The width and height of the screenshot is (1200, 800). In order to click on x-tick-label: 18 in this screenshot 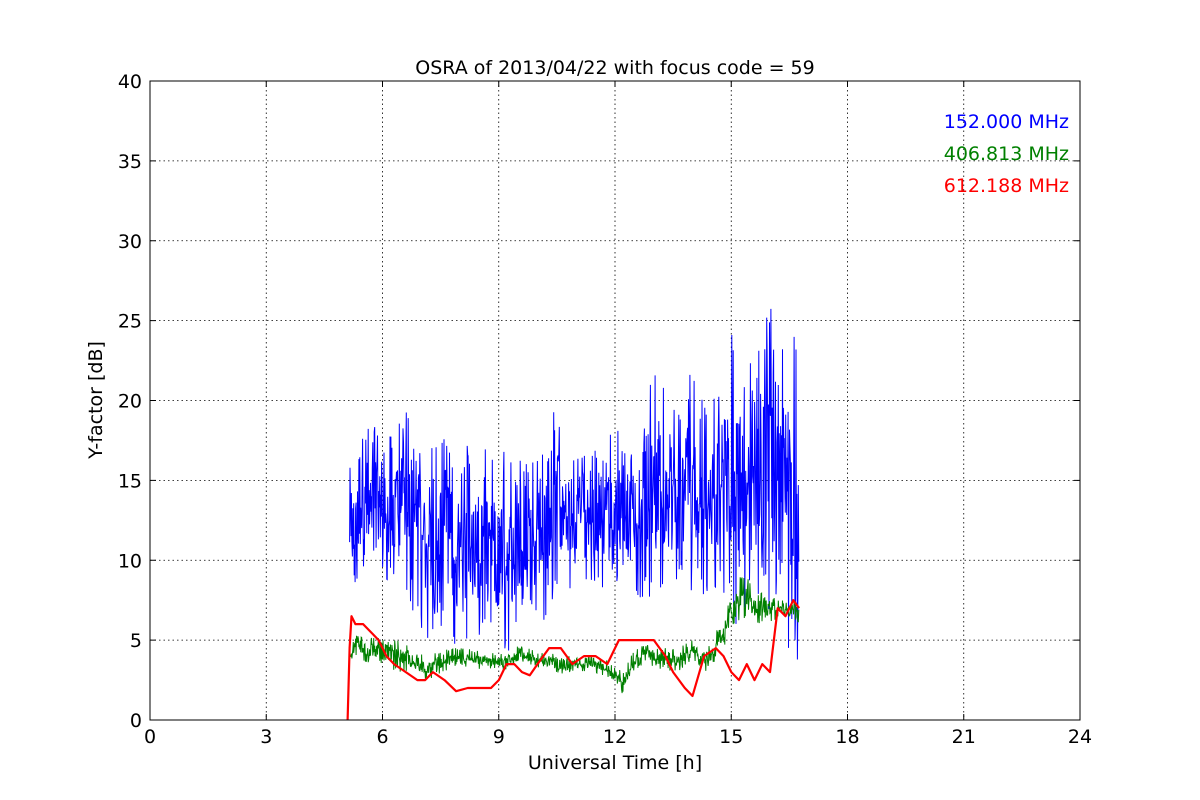, I will do `click(847, 737)`.